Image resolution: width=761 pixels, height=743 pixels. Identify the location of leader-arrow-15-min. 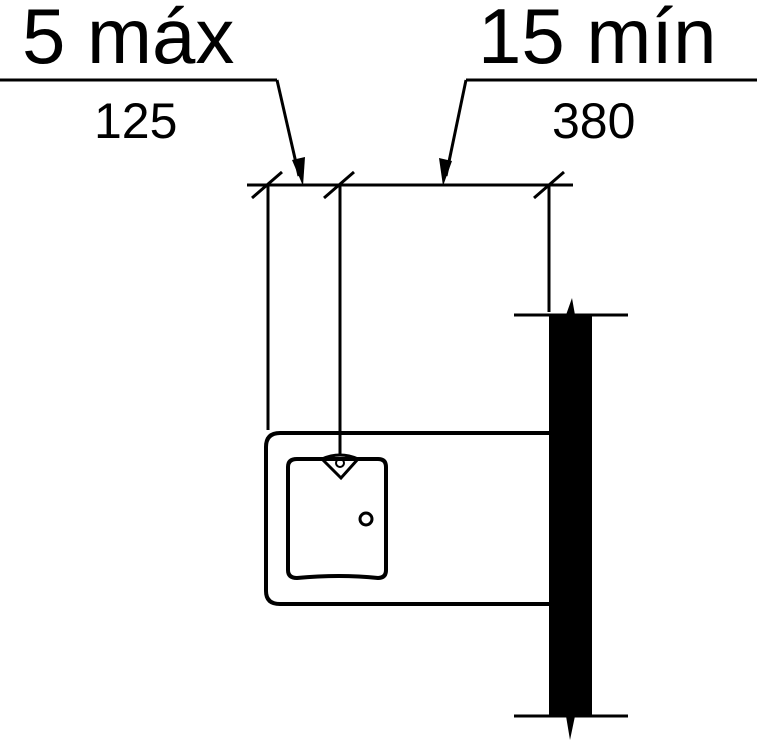
(453, 132).